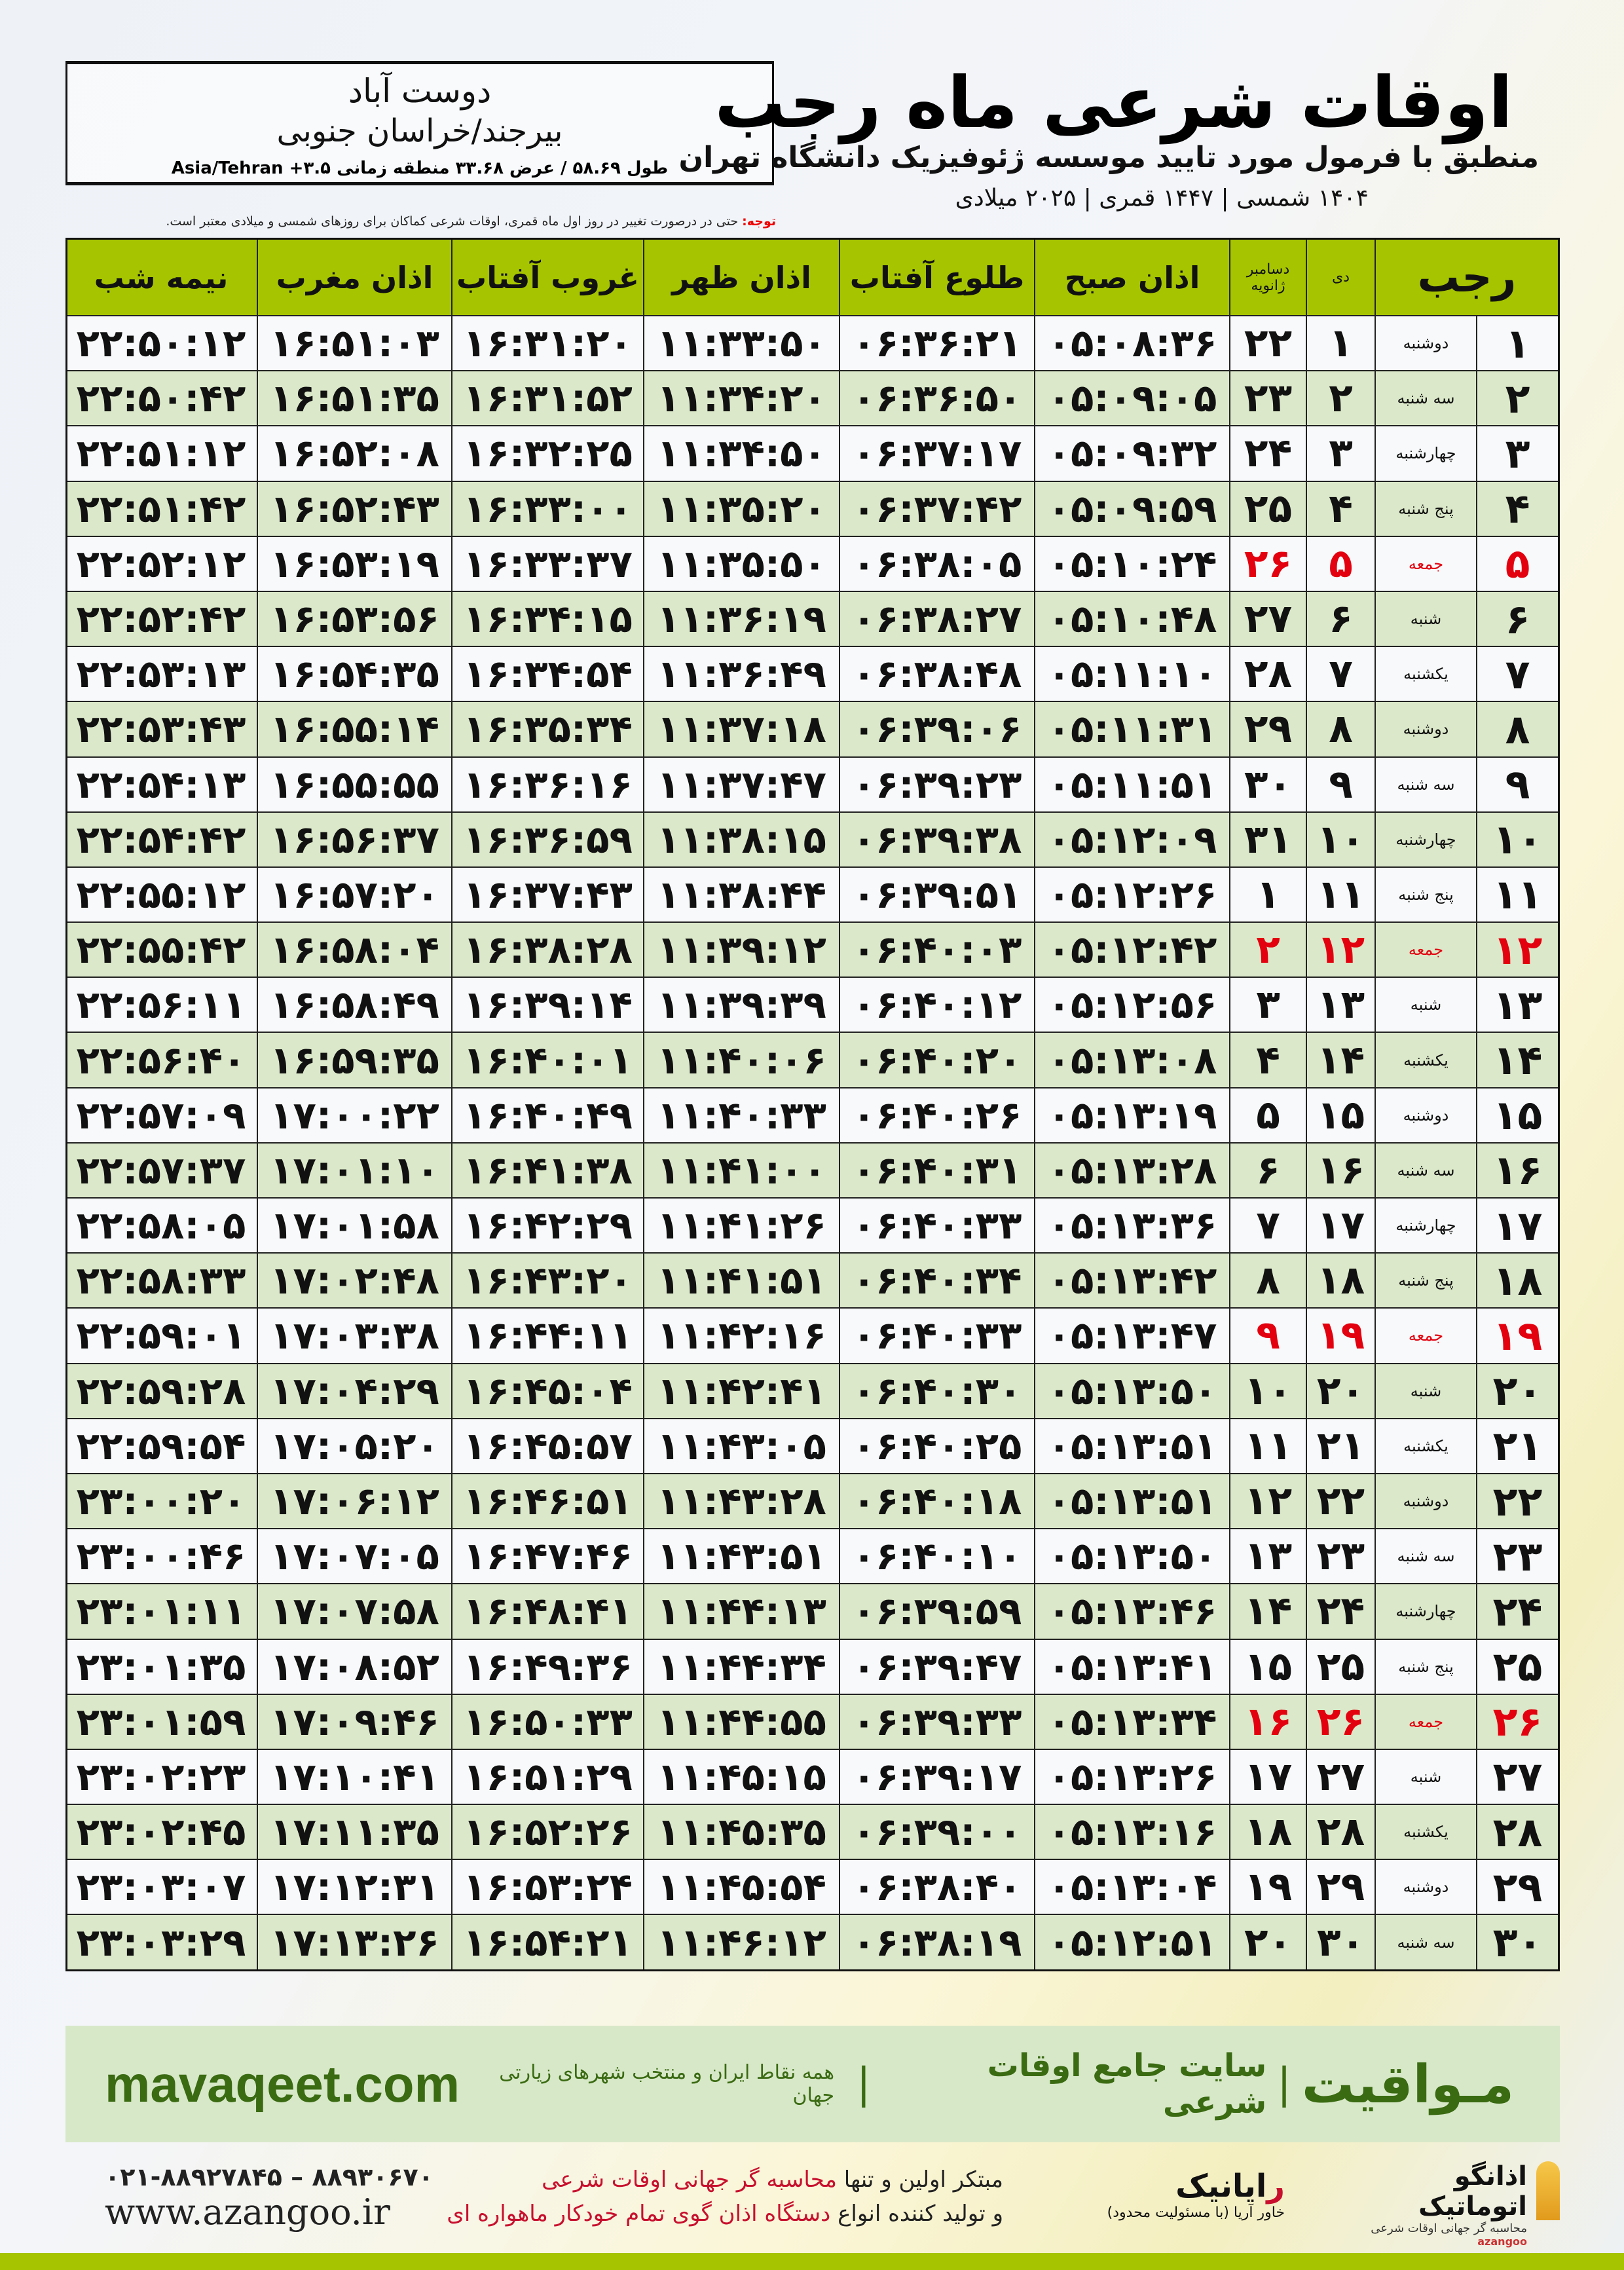 The width and height of the screenshot is (1624, 2270). I want to click on rajab-day: ۴, so click(1517, 508).